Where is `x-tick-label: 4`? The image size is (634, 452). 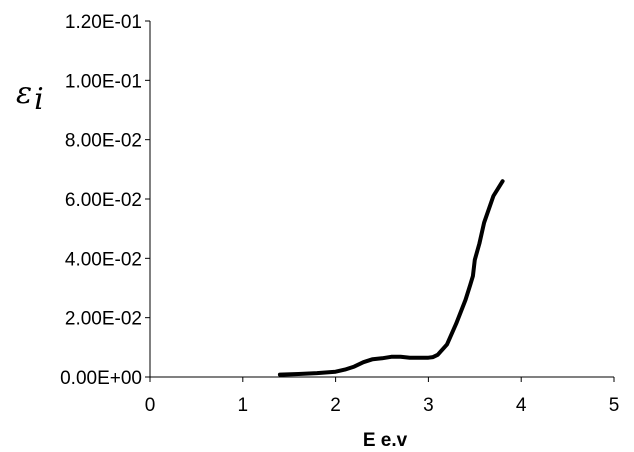 x-tick-label: 4 is located at coordinates (521, 405).